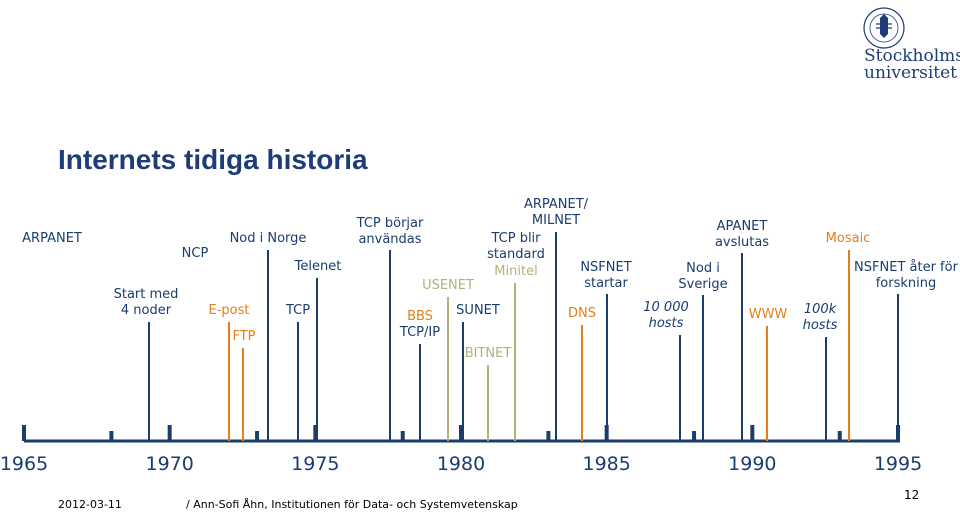  What do you see at coordinates (605, 267) in the screenshot?
I see `event-label-nsfnet-startar: NSFNET` at bounding box center [605, 267].